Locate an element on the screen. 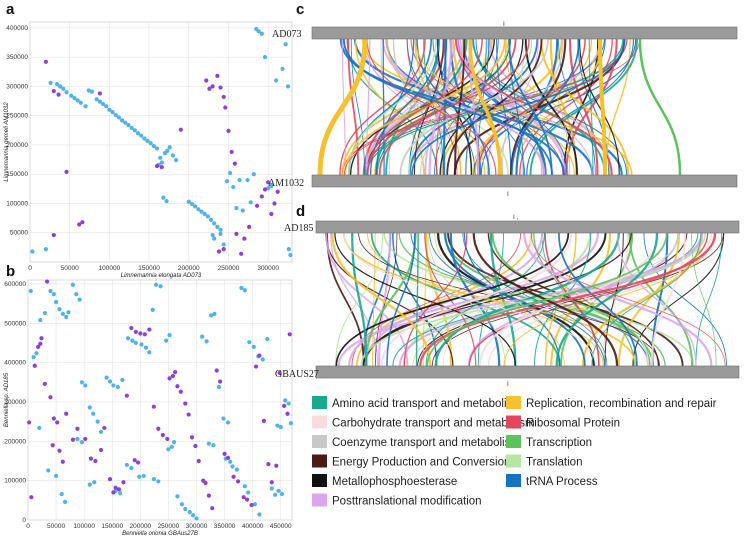 Image resolution: width=750 pixels, height=537 pixels. synteny-d-links is located at coordinates (526, 299).